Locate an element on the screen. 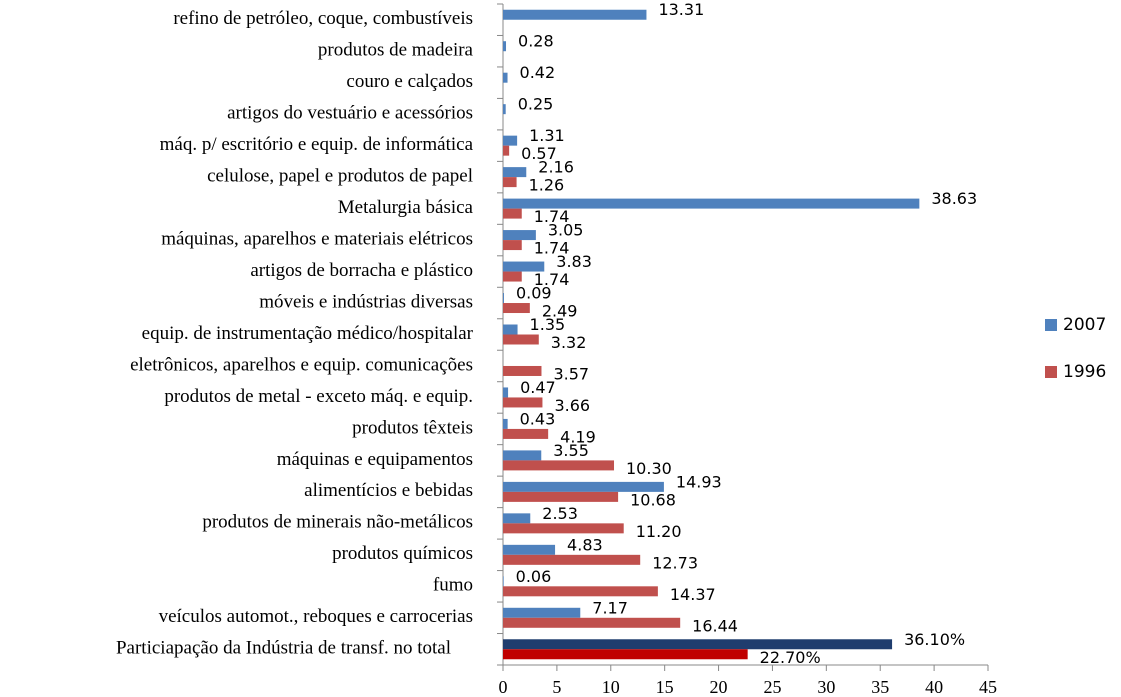 The height and width of the screenshot is (697, 1121). value-label: 14.37 is located at coordinates (693, 594).